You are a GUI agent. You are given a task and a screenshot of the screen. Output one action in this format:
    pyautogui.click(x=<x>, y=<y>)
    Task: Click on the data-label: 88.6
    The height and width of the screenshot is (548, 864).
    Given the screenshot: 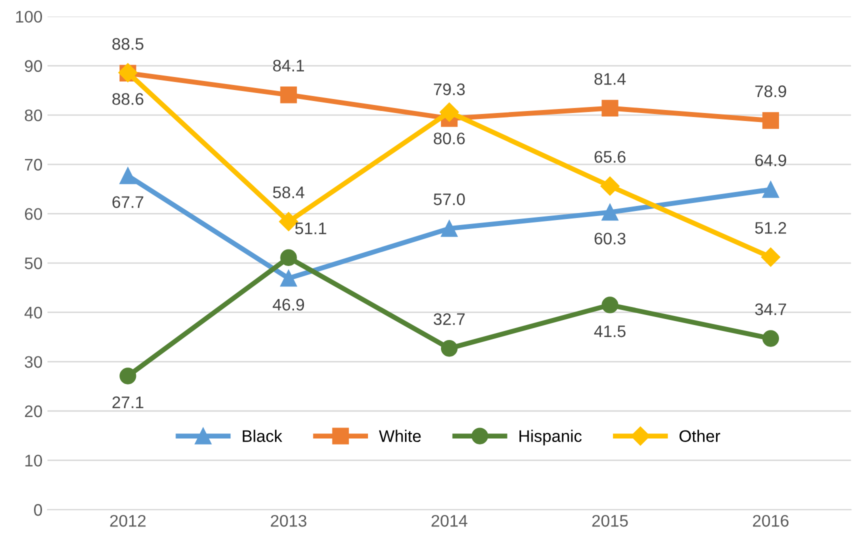 What is the action you would take?
    pyautogui.click(x=128, y=99)
    